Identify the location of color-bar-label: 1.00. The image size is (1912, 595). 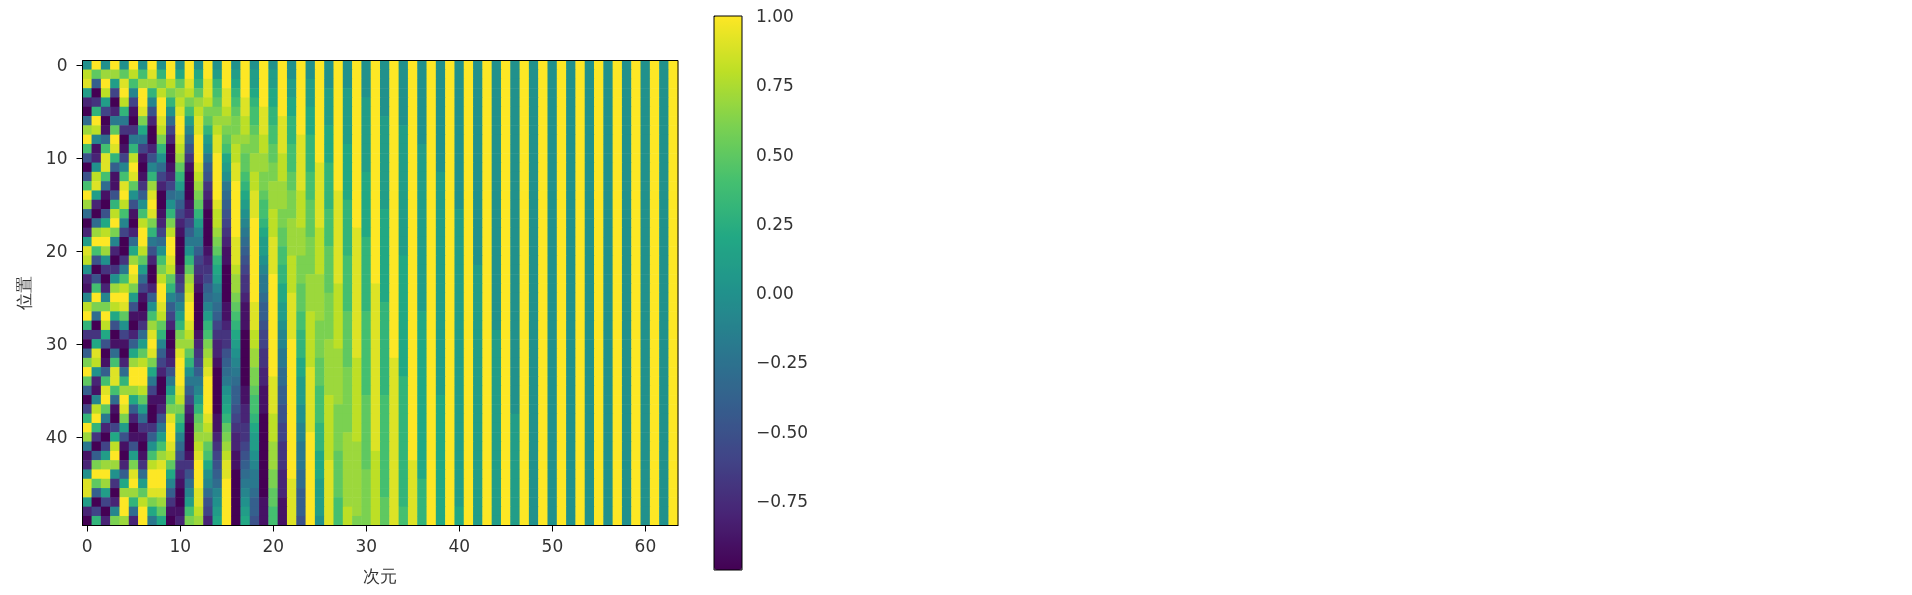
(775, 16).